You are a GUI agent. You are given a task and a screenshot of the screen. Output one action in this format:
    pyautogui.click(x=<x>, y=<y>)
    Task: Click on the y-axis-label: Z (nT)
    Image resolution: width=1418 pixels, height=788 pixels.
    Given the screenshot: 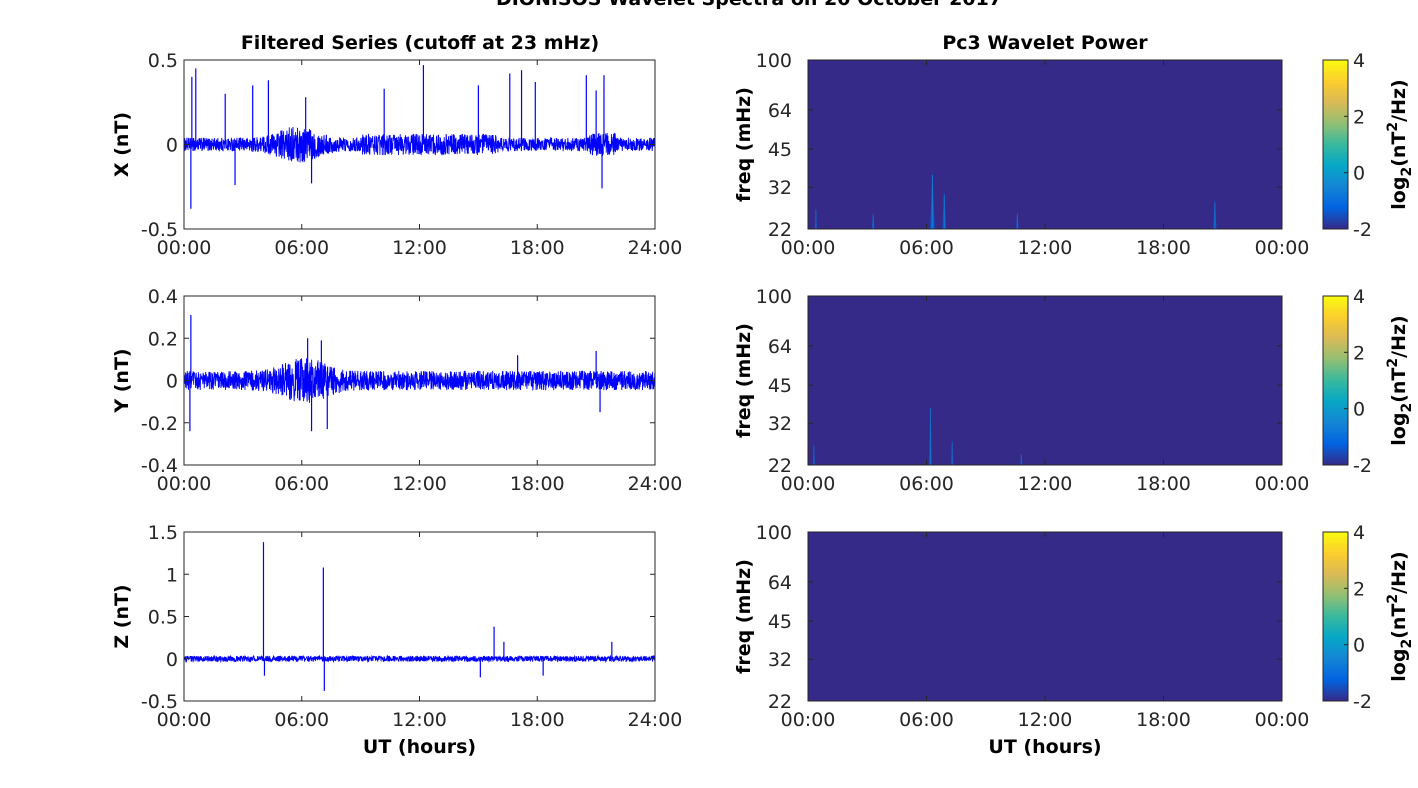 What is the action you would take?
    pyautogui.click(x=122, y=616)
    